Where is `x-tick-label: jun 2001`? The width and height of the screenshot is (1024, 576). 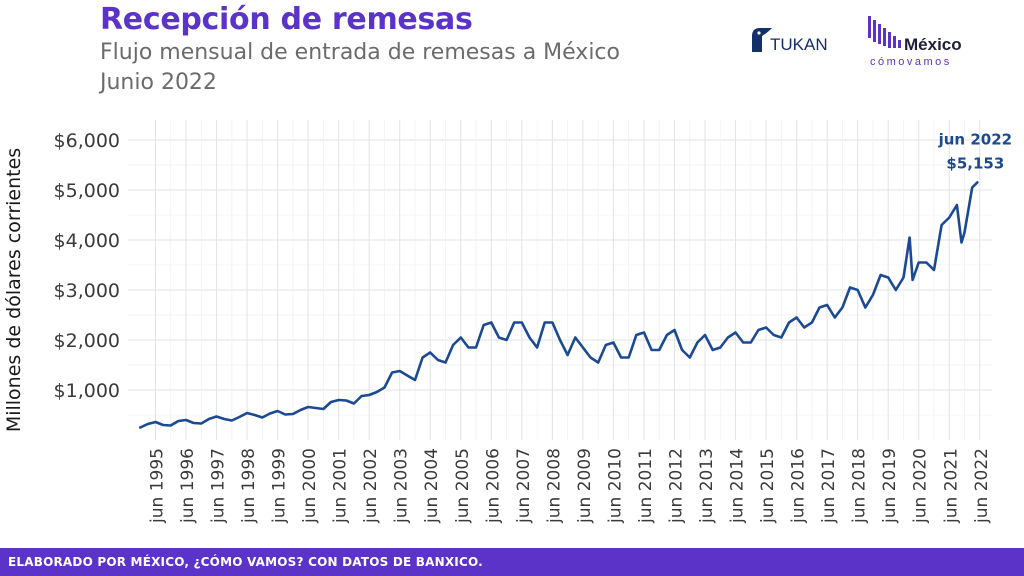 x-tick-label: jun 2001 is located at coordinates (341, 486).